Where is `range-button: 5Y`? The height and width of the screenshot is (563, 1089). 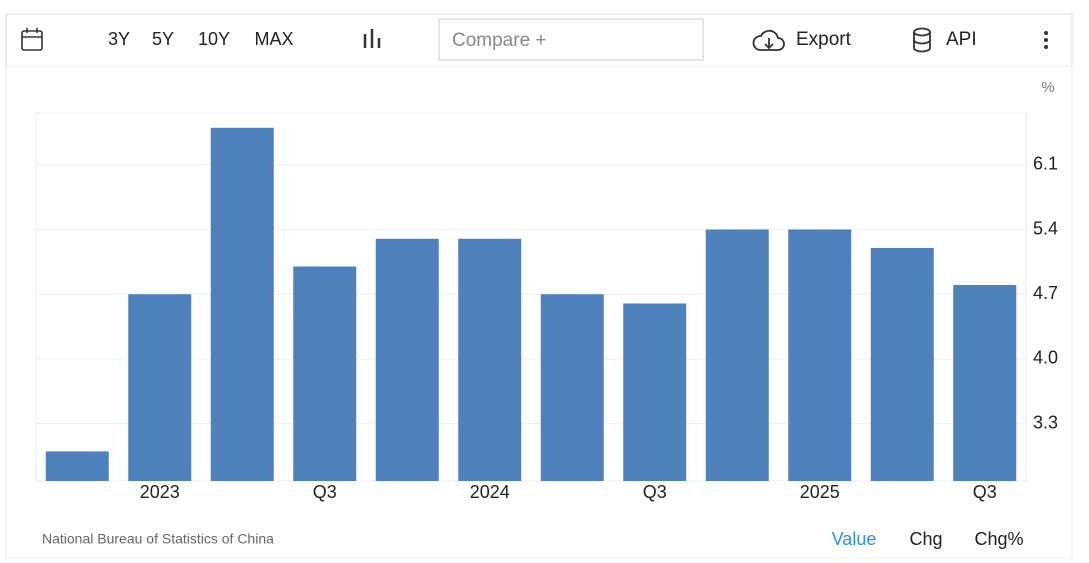 range-button: 5Y is located at coordinates (163, 39).